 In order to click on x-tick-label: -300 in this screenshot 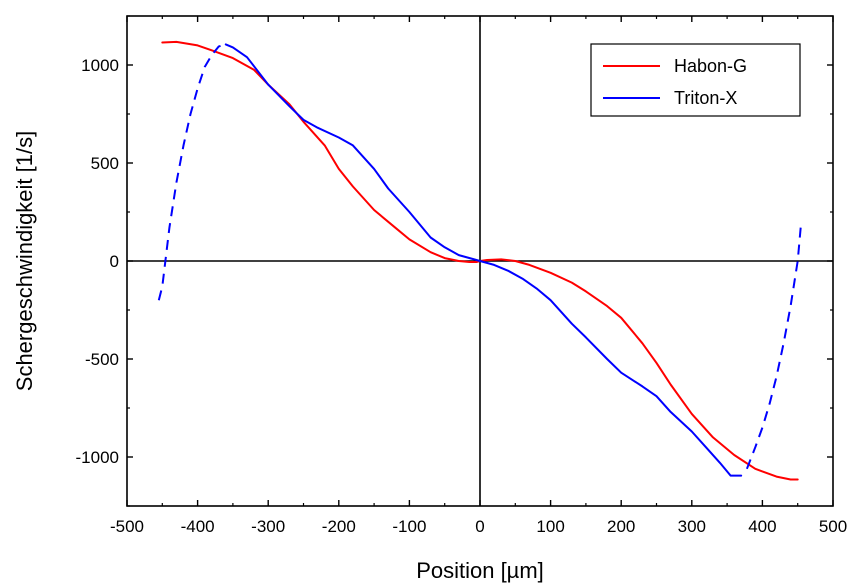, I will do `click(268, 526)`.